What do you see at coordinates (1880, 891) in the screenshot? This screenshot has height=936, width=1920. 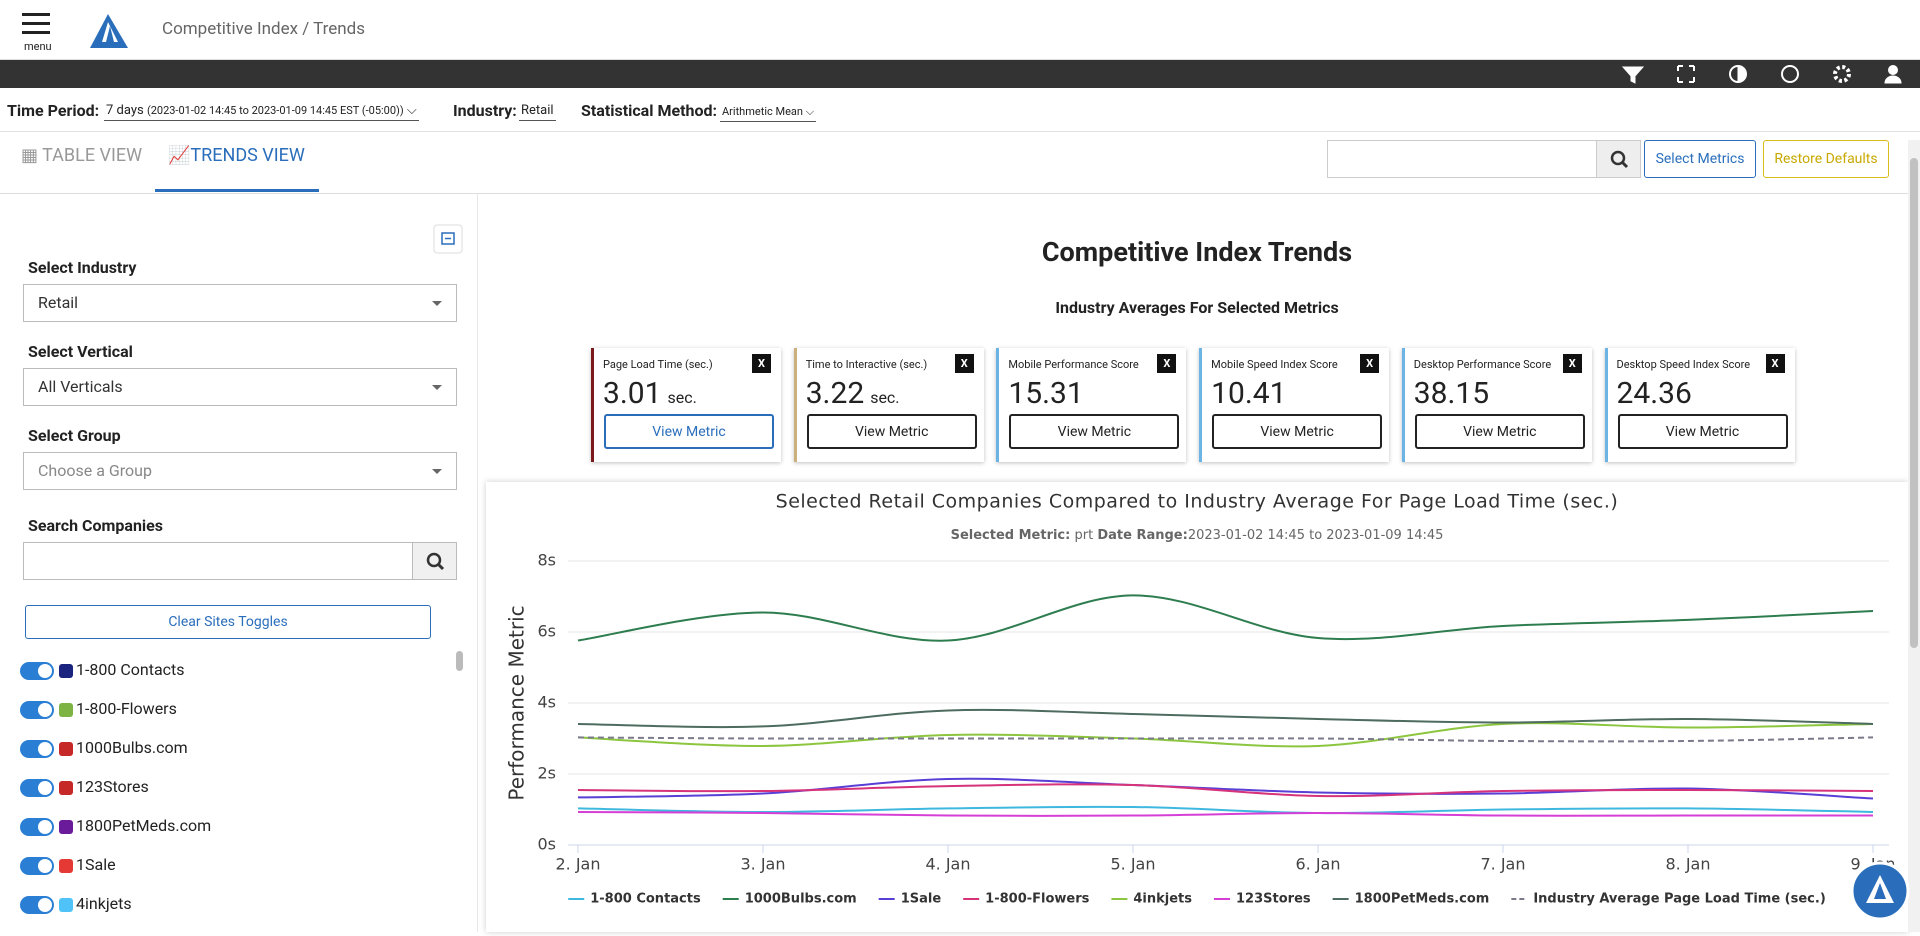 I see `floating-logo` at bounding box center [1880, 891].